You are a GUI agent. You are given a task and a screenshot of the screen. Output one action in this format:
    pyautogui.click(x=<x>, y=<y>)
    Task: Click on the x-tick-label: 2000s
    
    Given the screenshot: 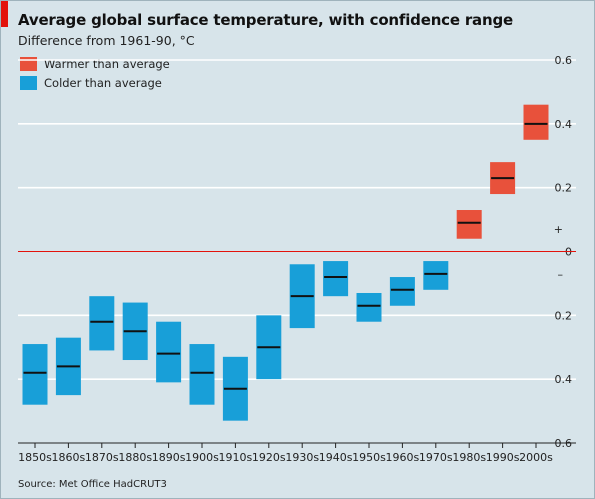 What is the action you would take?
    pyautogui.click(x=536, y=457)
    